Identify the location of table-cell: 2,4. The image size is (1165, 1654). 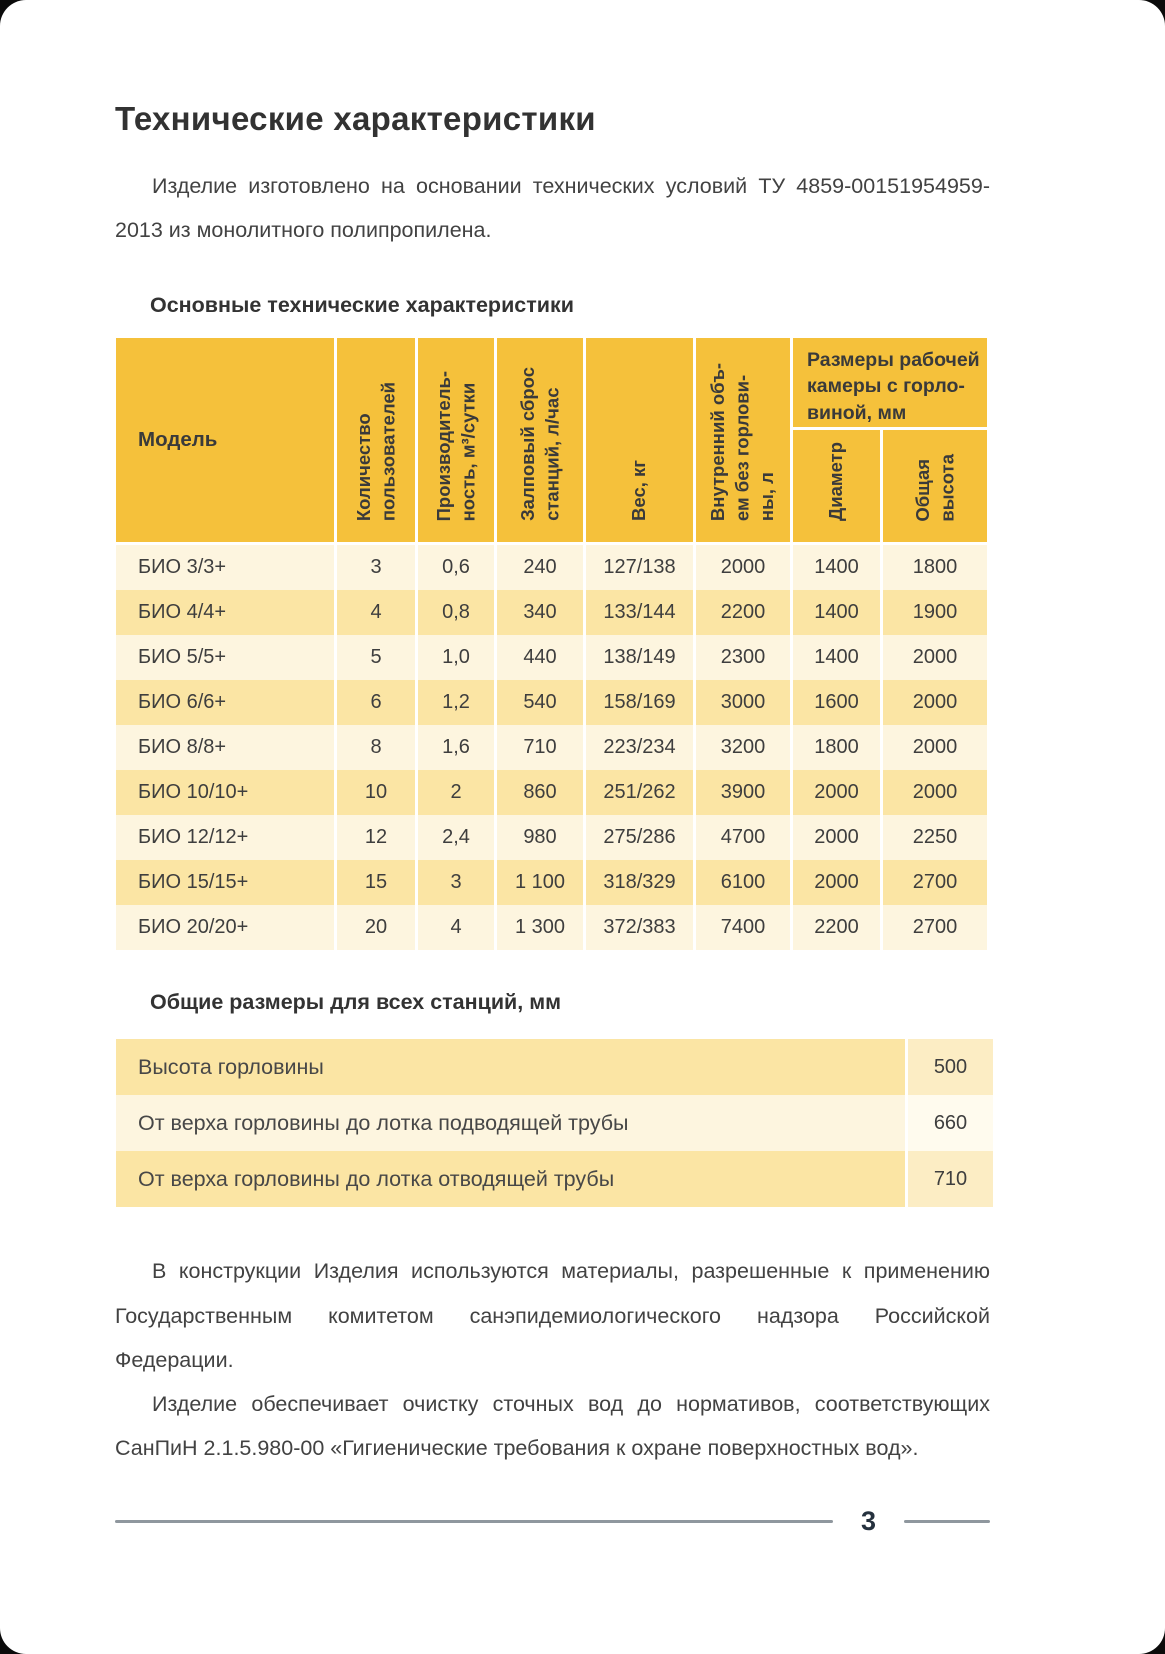
(456, 837).